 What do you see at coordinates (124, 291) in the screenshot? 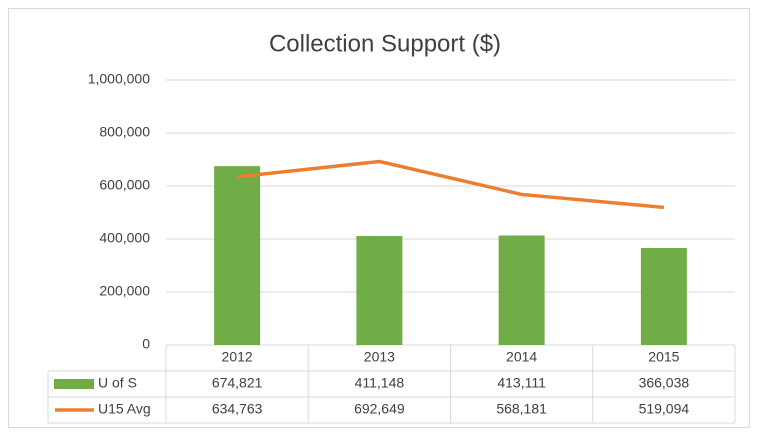
I see `y-tick-label: 200,000` at bounding box center [124, 291].